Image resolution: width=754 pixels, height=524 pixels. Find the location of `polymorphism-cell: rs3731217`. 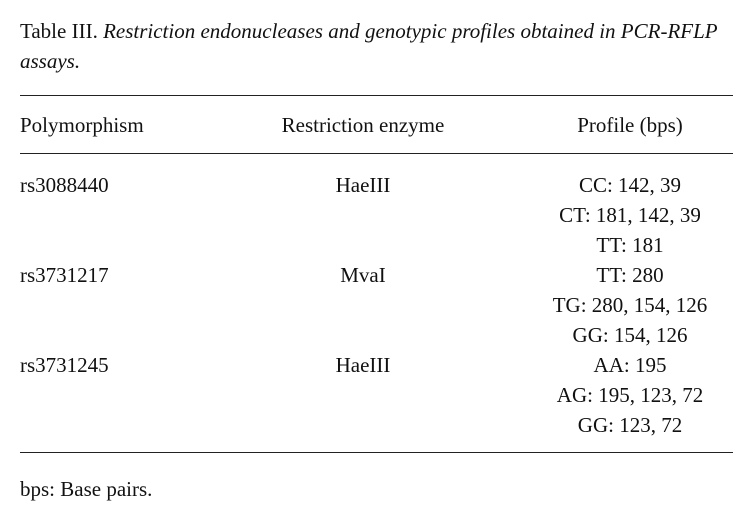

polymorphism-cell: rs3731217 is located at coordinates (64, 275).